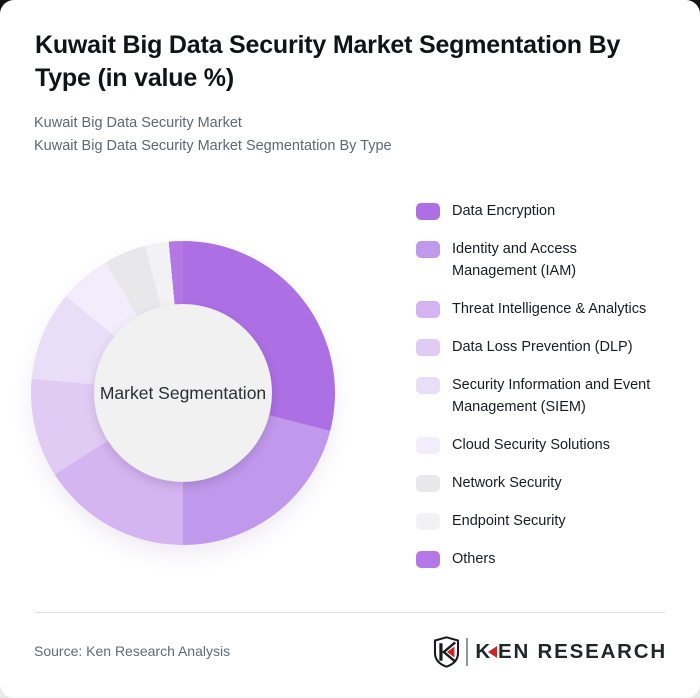  I want to click on donut-center-label: Market Segmentation, so click(183, 392).